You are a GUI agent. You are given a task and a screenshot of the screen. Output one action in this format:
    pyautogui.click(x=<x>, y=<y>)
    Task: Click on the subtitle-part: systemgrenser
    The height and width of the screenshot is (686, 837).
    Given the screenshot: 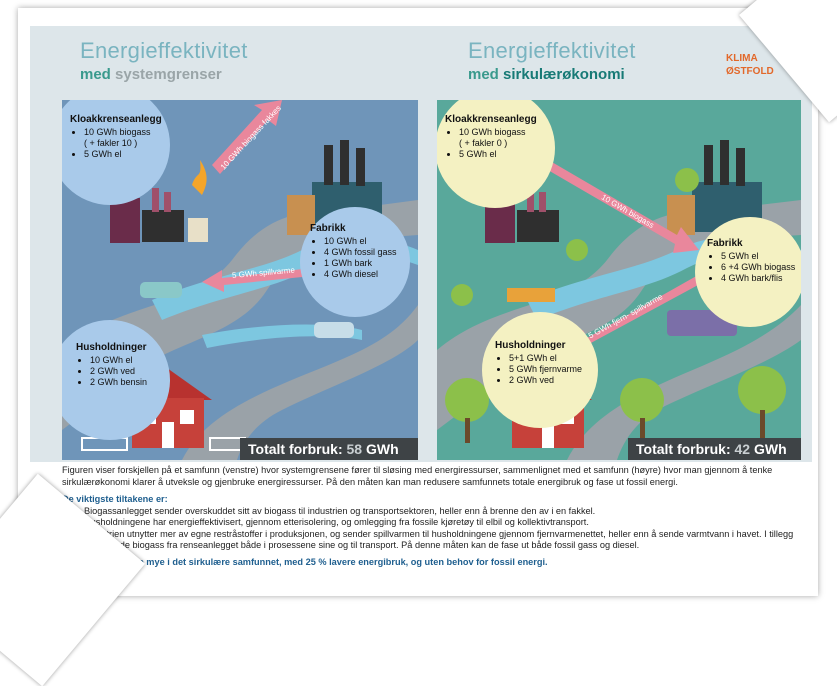 What is the action you would take?
    pyautogui.click(x=168, y=74)
    